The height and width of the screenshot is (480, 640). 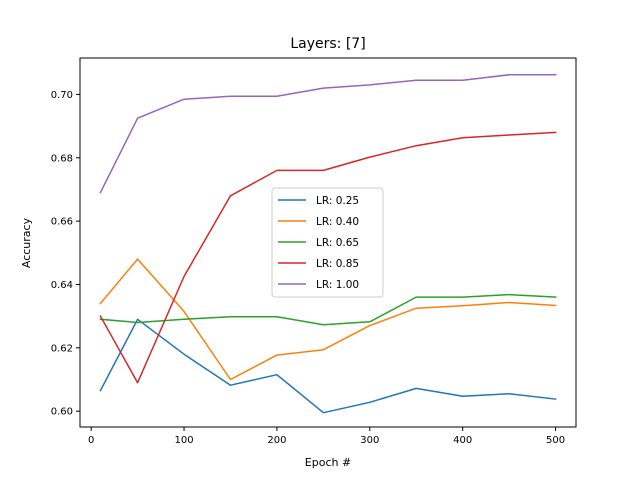 What do you see at coordinates (62, 95) in the screenshot?
I see `y-tick-label-5: 0.70` at bounding box center [62, 95].